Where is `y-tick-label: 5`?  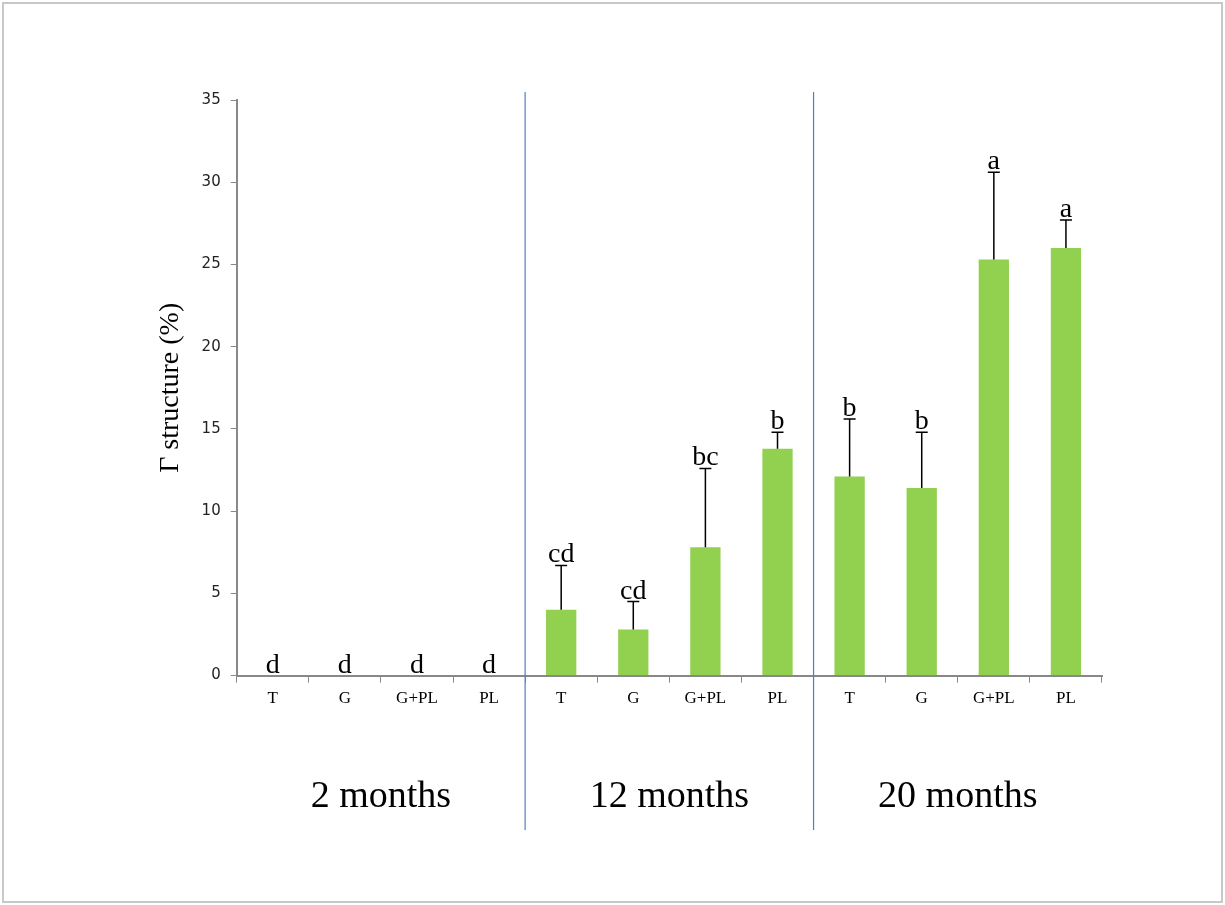
y-tick-label: 5 is located at coordinates (216, 592).